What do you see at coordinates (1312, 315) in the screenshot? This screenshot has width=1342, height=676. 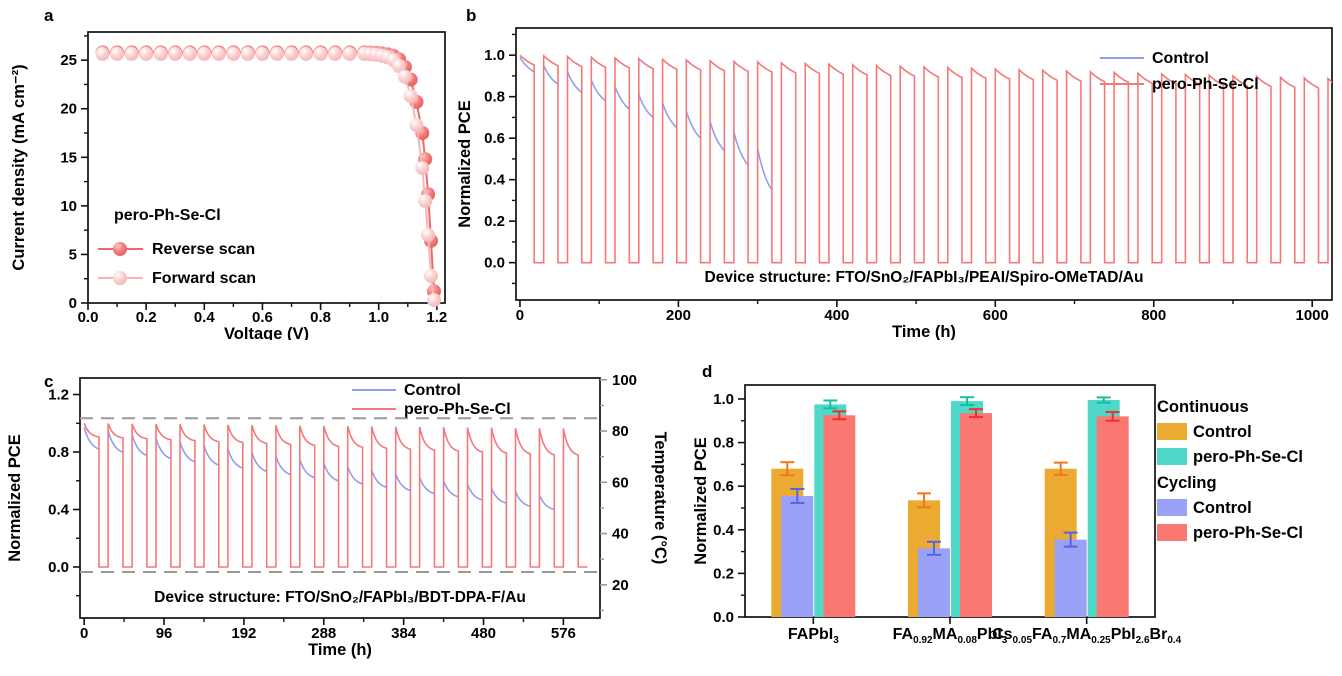 I see `svg-text: 1000` at bounding box center [1312, 315].